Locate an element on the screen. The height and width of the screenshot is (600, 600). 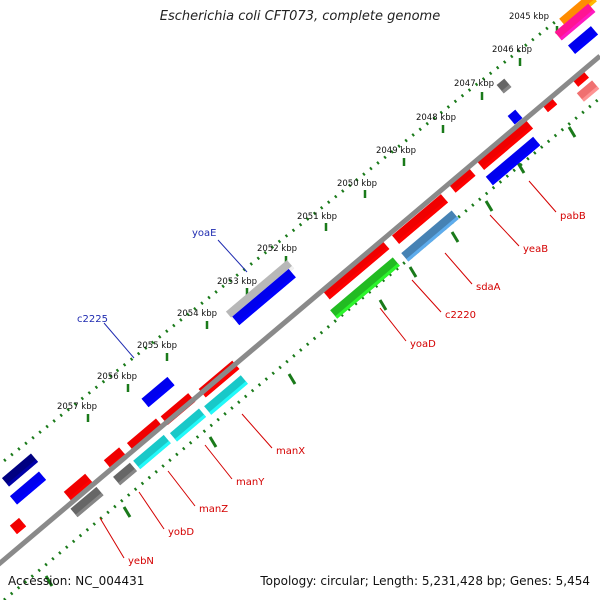
feature-sdaa-body is located at coordinates (420, 219).